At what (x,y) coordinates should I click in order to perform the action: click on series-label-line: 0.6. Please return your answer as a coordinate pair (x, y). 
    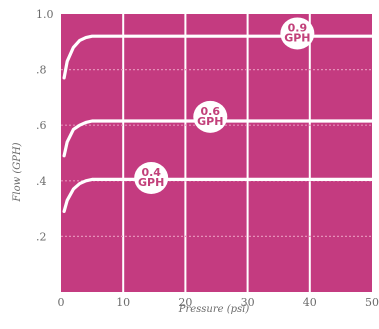
    Looking at the image, I should click on (211, 111).